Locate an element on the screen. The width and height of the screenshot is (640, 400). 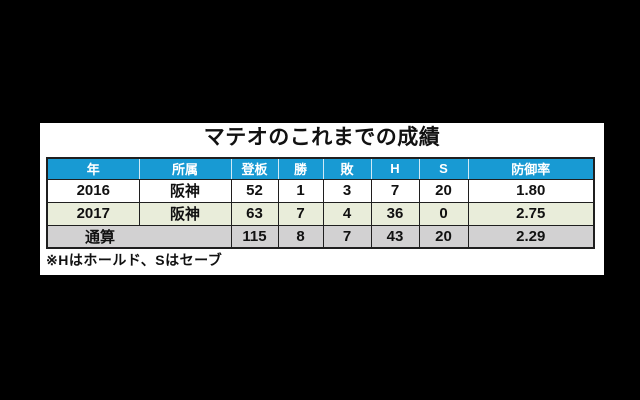
header-saves: S is located at coordinates (443, 168).